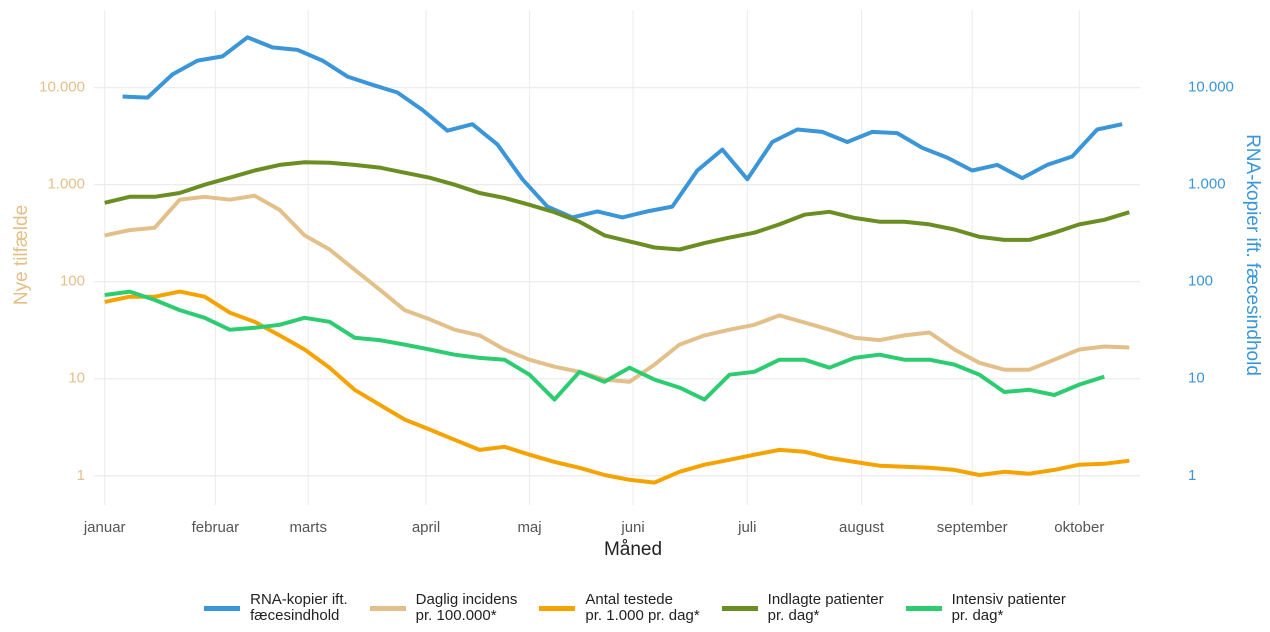 This screenshot has height=632, width=1270. I want to click on x-tick-label: marts, so click(308, 527).